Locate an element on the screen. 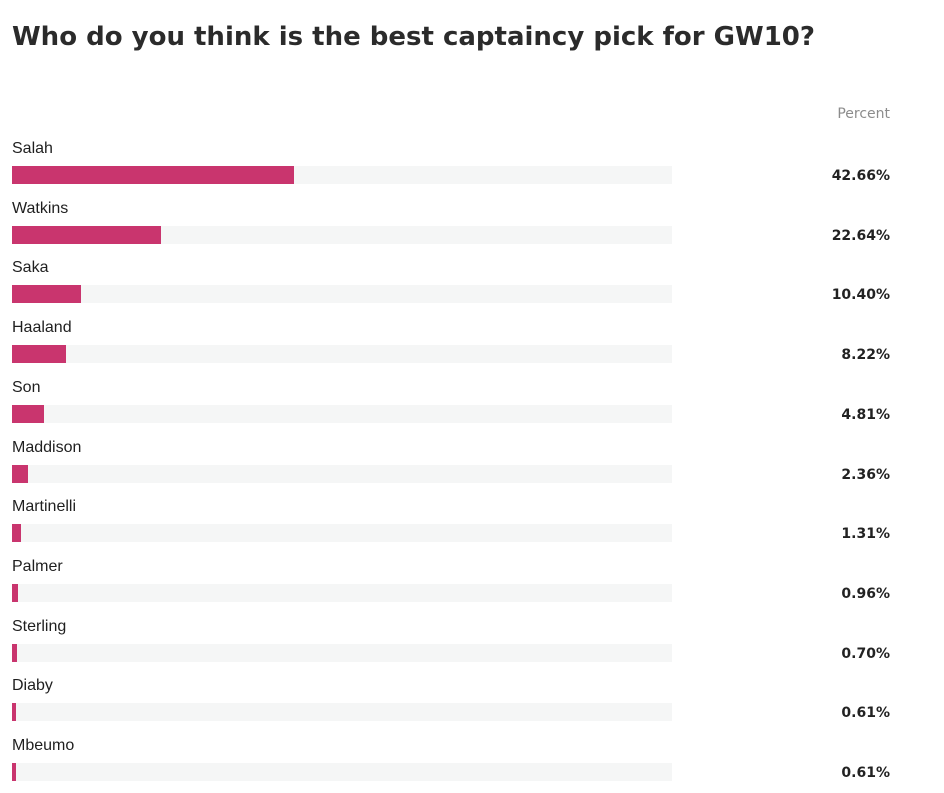 Image resolution: width=944 pixels, height=793 pixels. result-row: Son 4.81% is located at coordinates (472, 407).